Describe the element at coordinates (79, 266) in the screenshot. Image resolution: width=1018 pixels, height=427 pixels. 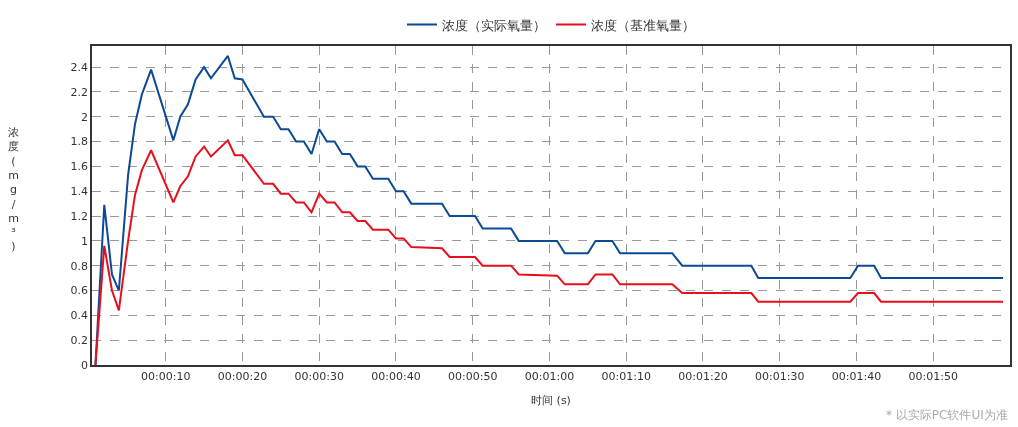
I see `y-tick-label: 0.8` at that location.